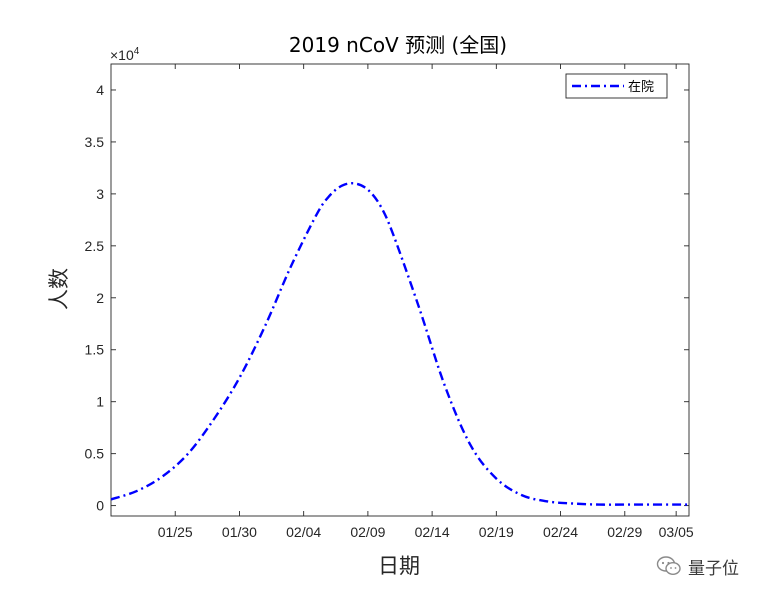 Image resolution: width=770 pixels, height=598 pixels. What do you see at coordinates (122, 55) in the screenshot?
I see `y-exponent-base: ×10` at bounding box center [122, 55].